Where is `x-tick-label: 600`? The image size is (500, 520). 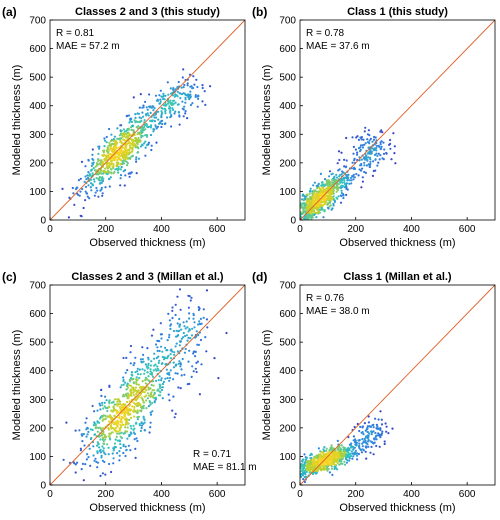
x-tick-label: 600 is located at coordinates (467, 229).